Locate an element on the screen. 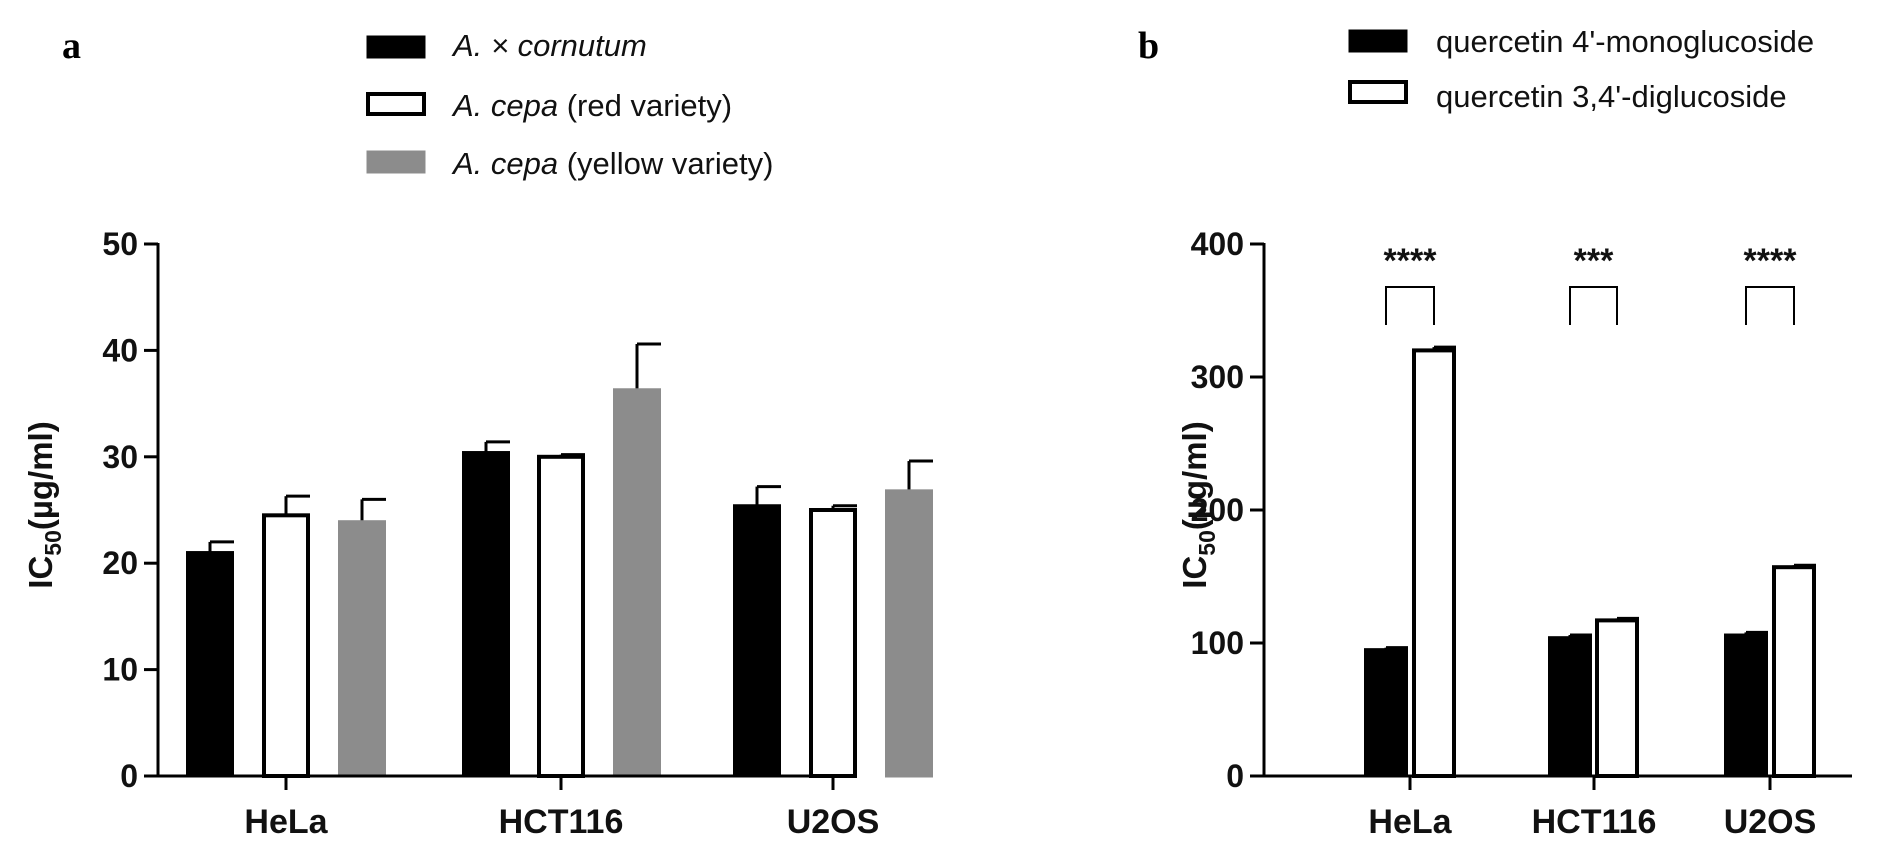  sig-label-b-2: **** is located at coordinates (1771, 261).